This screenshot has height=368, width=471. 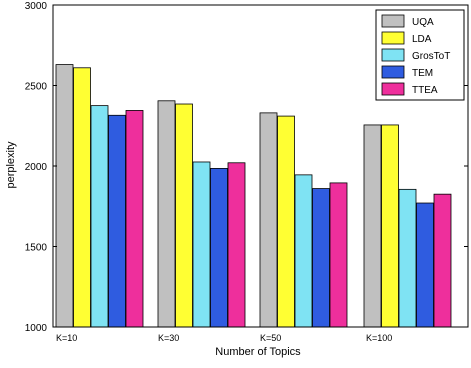 What do you see at coordinates (36, 167) in the screenshot?
I see `y-tick-label: 2000` at bounding box center [36, 167].